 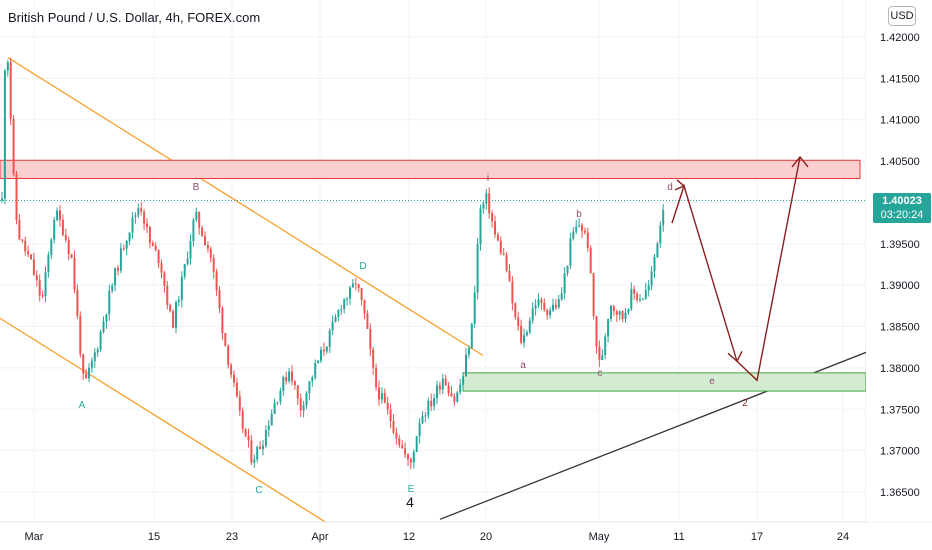 I want to click on price-axis, so click(x=899, y=261).